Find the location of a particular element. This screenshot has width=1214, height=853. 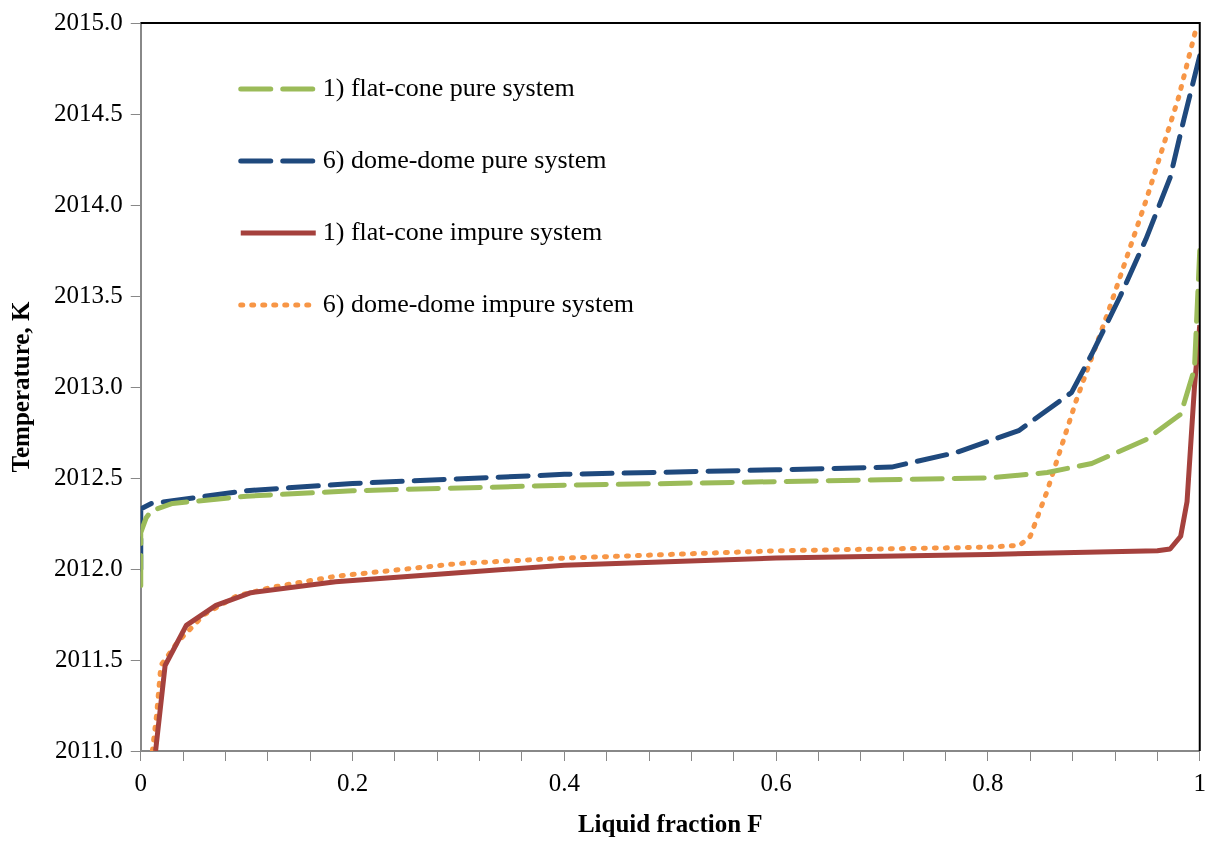

legend-label: 6) dome-dome impure system is located at coordinates (478, 303).